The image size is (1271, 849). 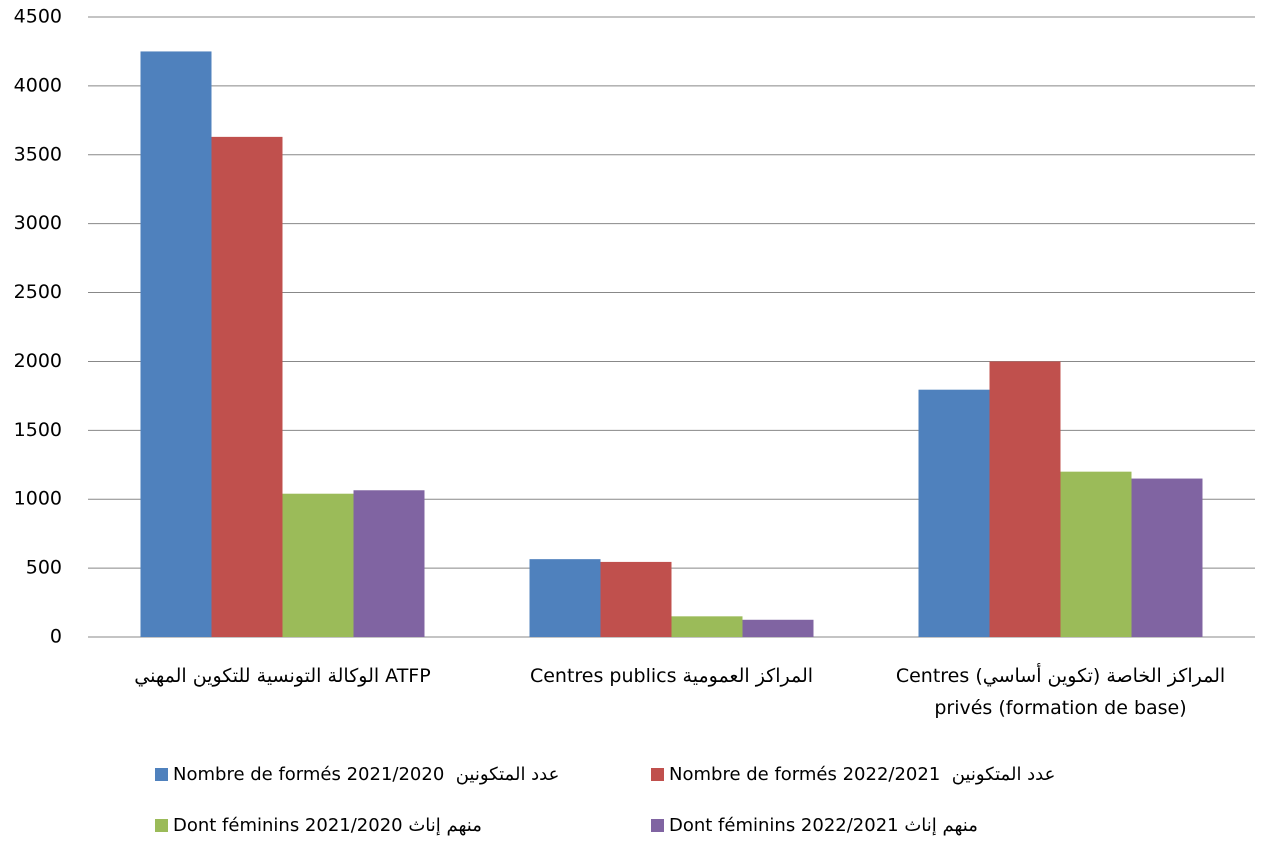 I want to click on y-tick-label: 3500, so click(x=38, y=154).